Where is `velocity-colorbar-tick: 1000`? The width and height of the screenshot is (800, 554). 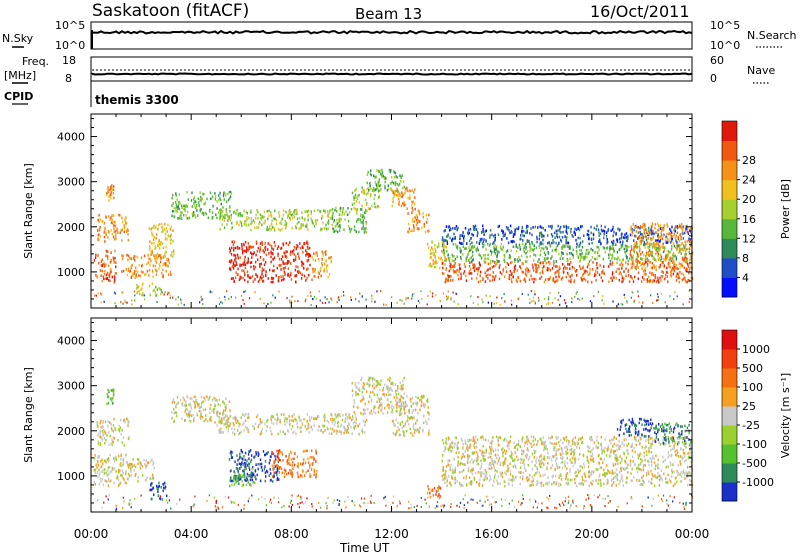 velocity-colorbar-tick: 1000 is located at coordinates (756, 349).